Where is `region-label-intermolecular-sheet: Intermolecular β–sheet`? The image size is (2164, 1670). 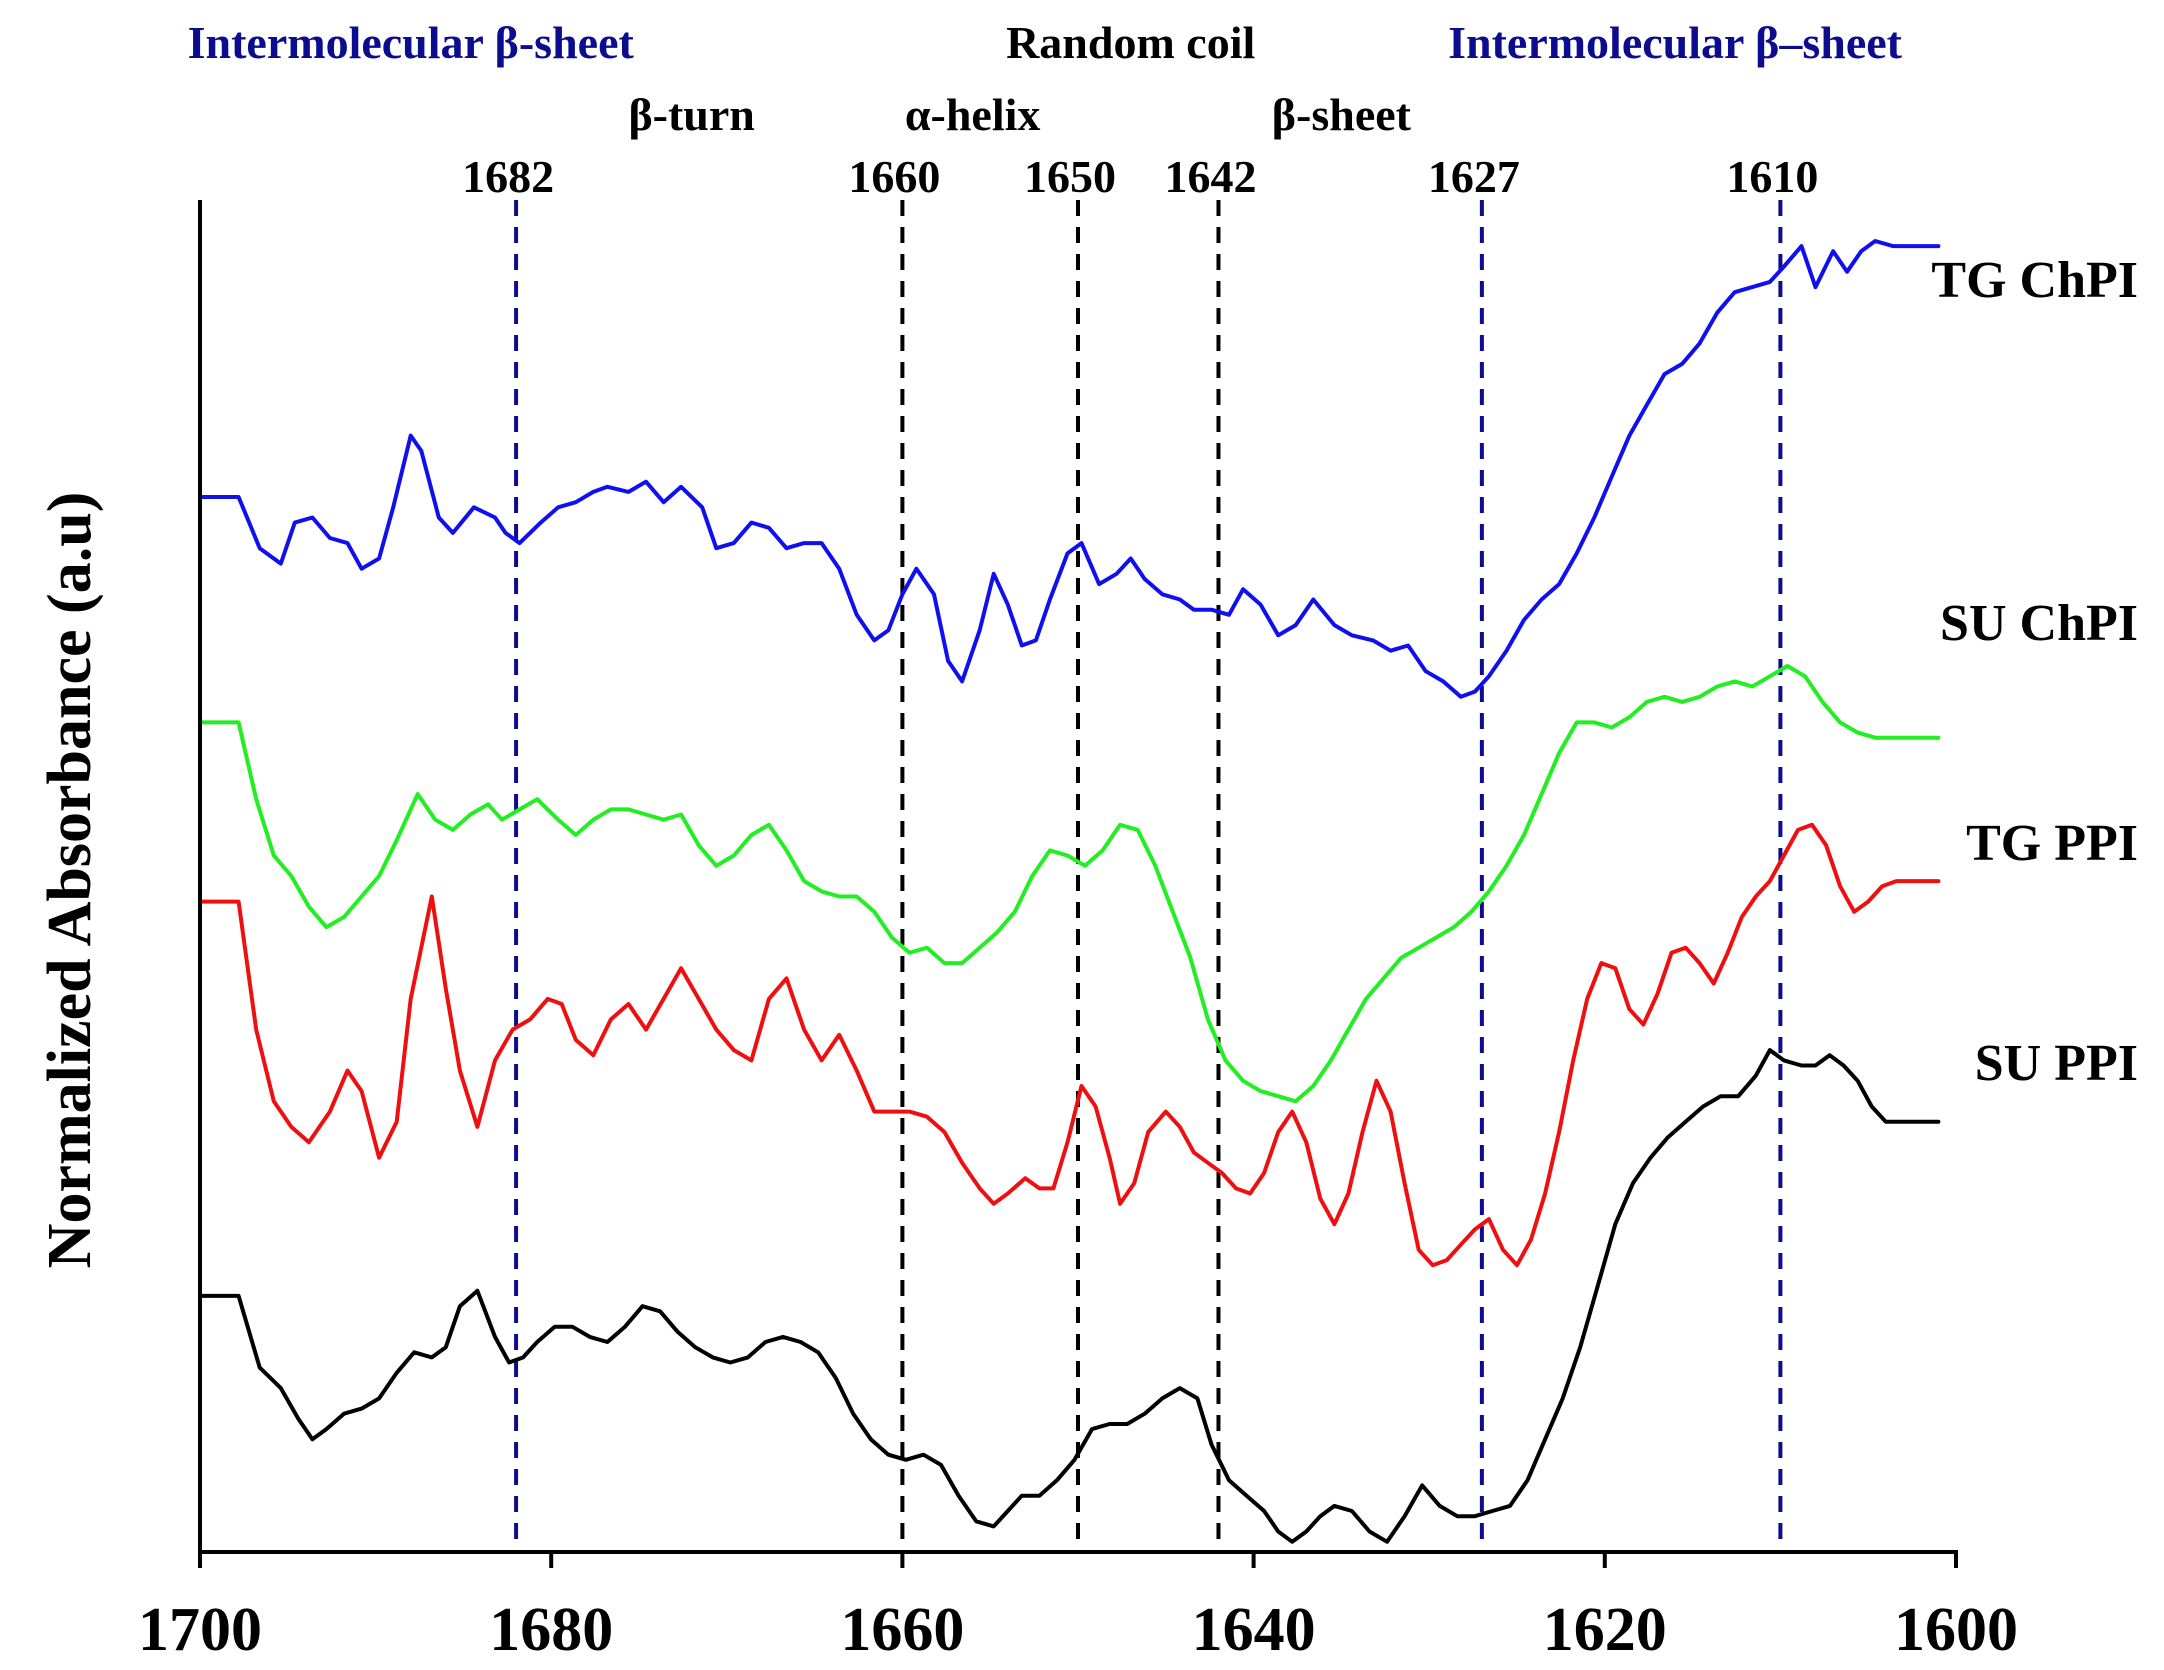
region-label-intermolecular-sheet: Intermolecular β–sheet is located at coordinates (1675, 42).